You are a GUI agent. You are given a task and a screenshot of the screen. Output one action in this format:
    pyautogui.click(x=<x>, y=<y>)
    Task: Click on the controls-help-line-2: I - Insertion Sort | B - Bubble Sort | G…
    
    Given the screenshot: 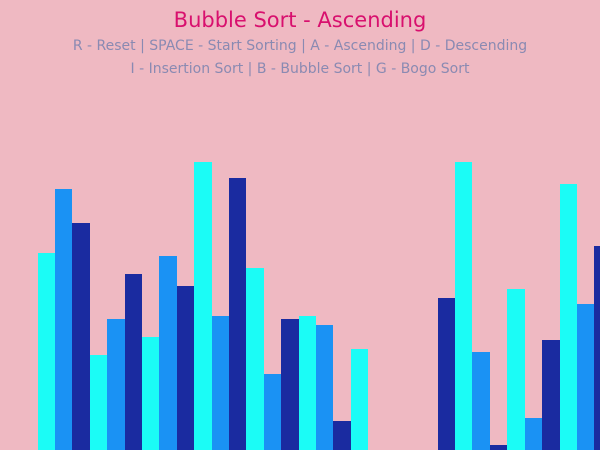 What is the action you would take?
    pyautogui.click(x=300, y=69)
    